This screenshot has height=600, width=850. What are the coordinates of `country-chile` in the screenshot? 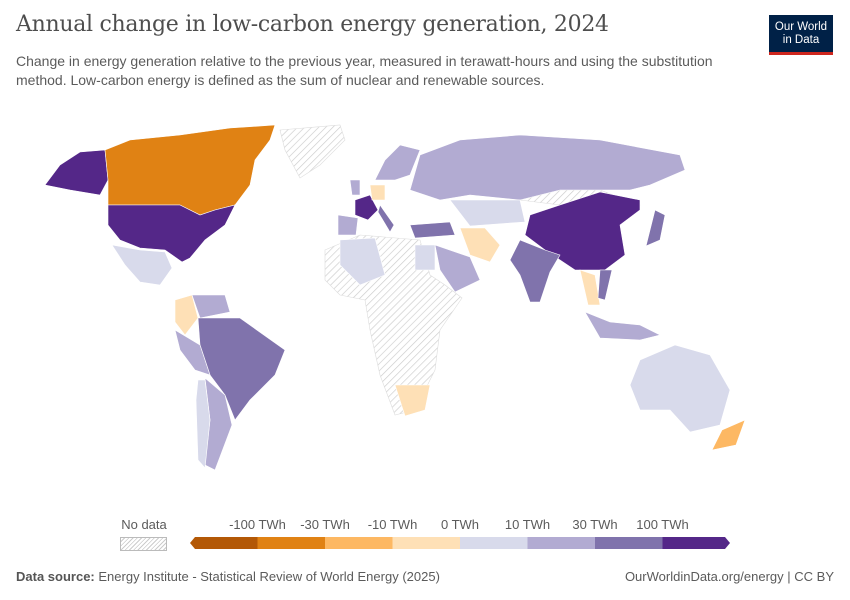 It's located at (203, 424).